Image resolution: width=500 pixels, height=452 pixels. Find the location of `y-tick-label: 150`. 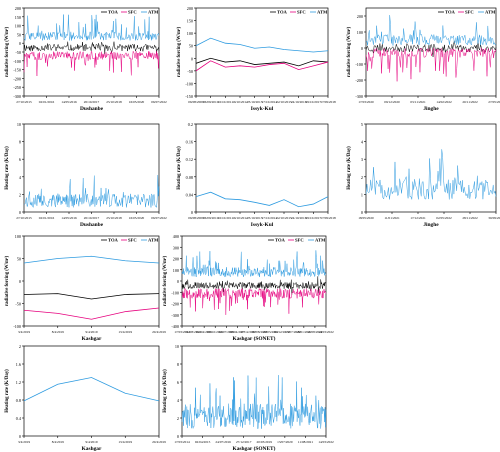

y-tick-label: 150 is located at coordinates (18, 17).